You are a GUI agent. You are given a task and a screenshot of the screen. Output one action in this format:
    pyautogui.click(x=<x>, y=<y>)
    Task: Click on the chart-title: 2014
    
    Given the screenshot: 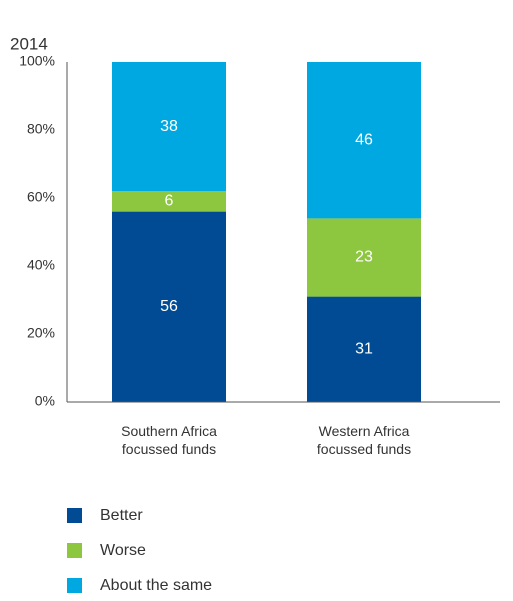 What is the action you would take?
    pyautogui.click(x=29, y=43)
    